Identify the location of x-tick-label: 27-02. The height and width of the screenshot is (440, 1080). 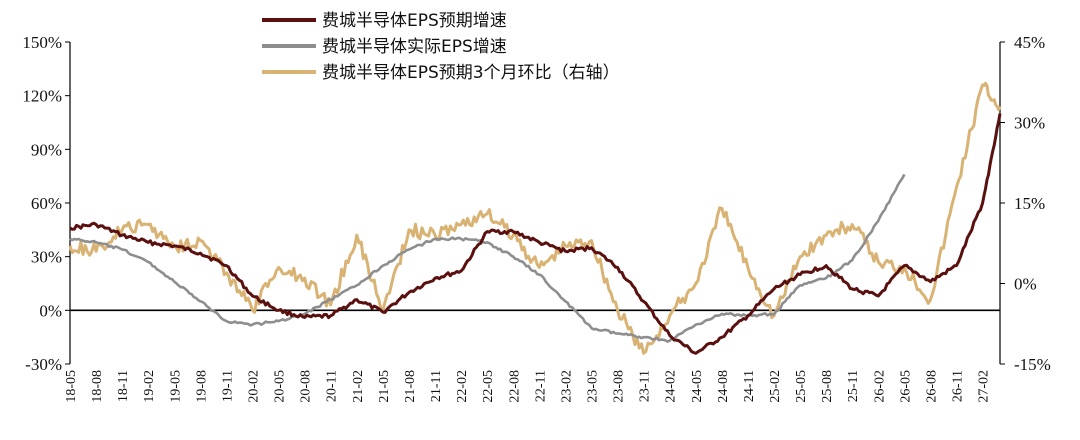
(984, 386).